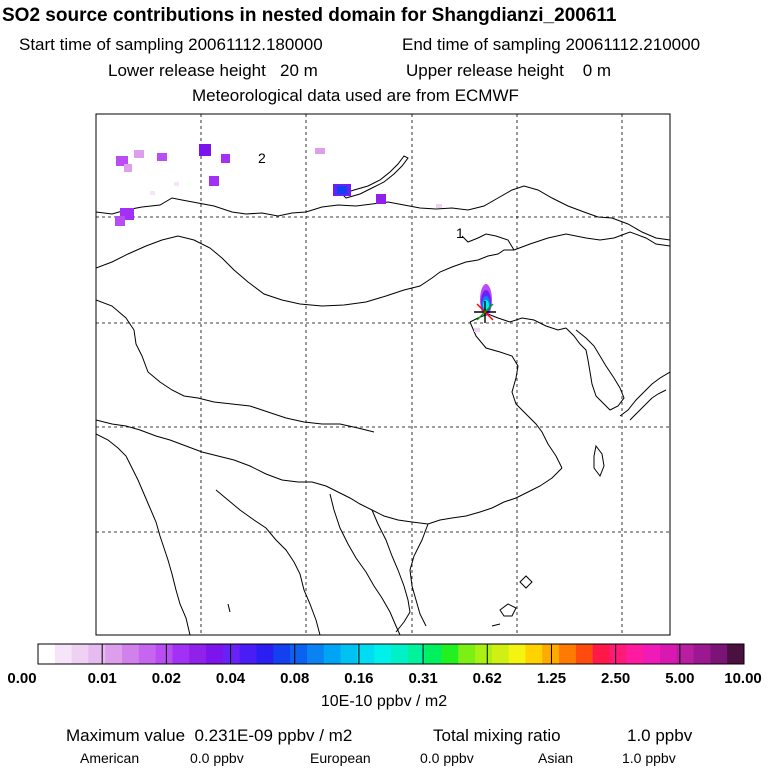 The width and height of the screenshot is (768, 768). What do you see at coordinates (680, 678) in the screenshot?
I see `colorbar-tick-label: 5.00` at bounding box center [680, 678].